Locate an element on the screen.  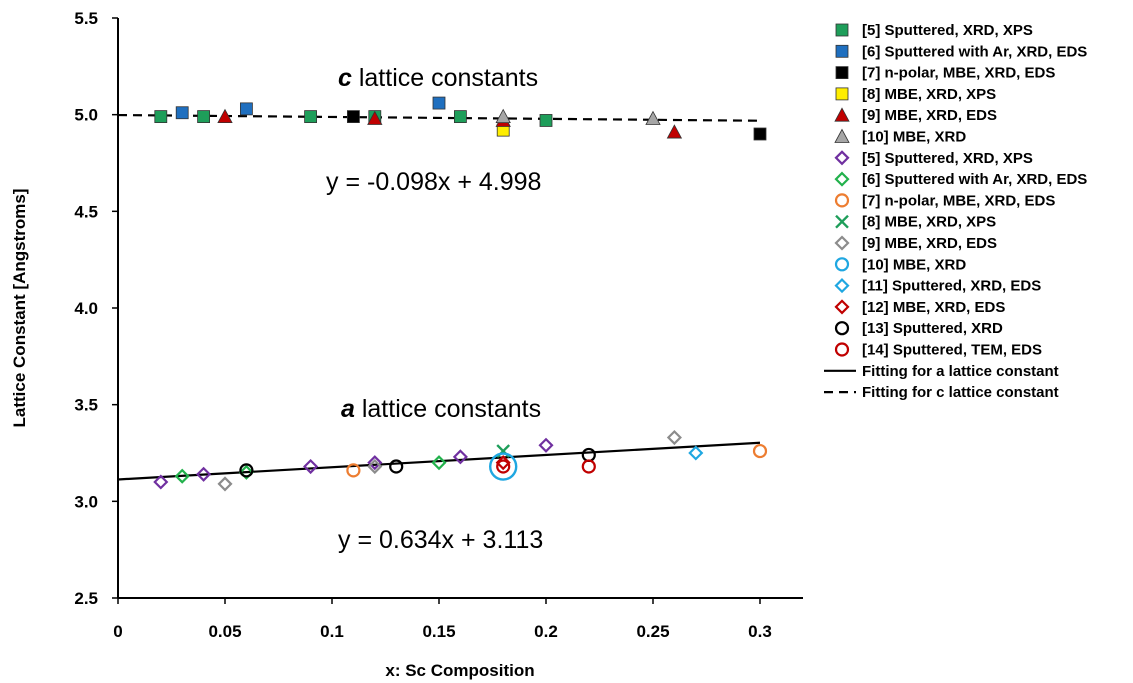
legend-entry-label: [11] Sputtered, XRD, EDS is located at coordinates (951, 286).